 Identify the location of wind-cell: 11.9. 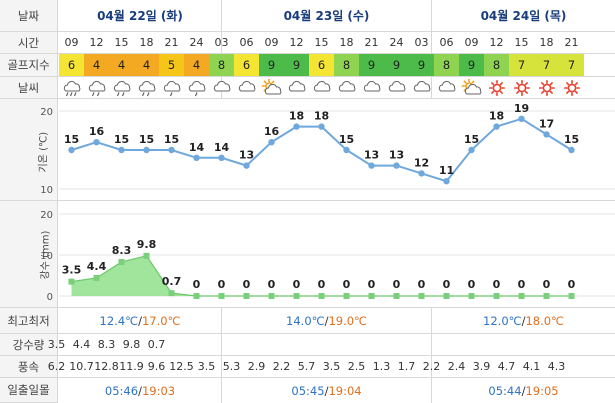
(131, 366).